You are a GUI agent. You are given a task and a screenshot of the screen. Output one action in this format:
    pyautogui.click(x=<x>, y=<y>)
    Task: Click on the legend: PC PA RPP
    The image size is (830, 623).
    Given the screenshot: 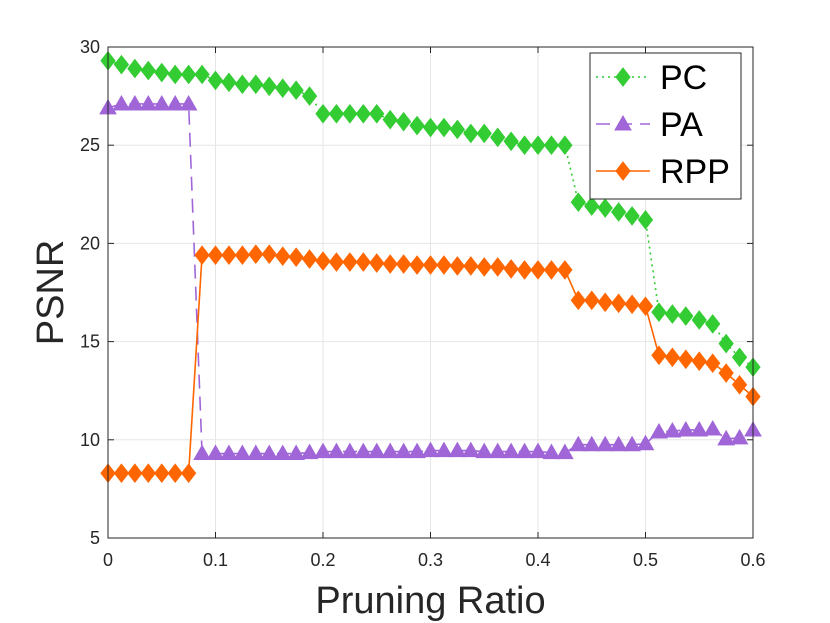 What is the action you would take?
    pyautogui.click(x=665, y=126)
    